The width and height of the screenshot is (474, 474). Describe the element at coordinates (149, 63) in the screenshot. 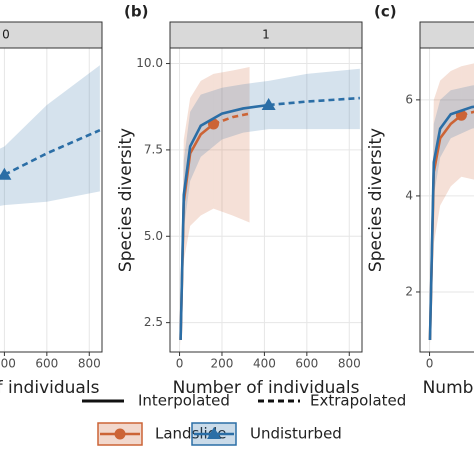

I see `y-tick-label: 10.0` at that location.